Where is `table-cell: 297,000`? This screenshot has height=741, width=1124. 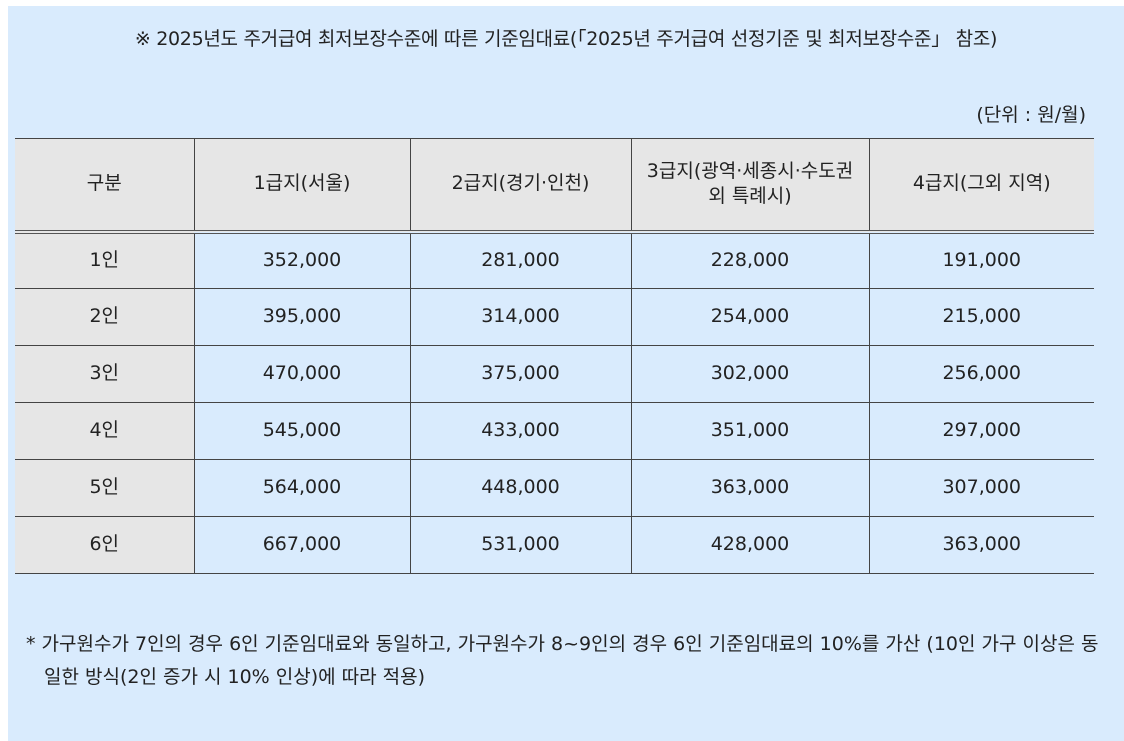 table-cell: 297,000 is located at coordinates (981, 431).